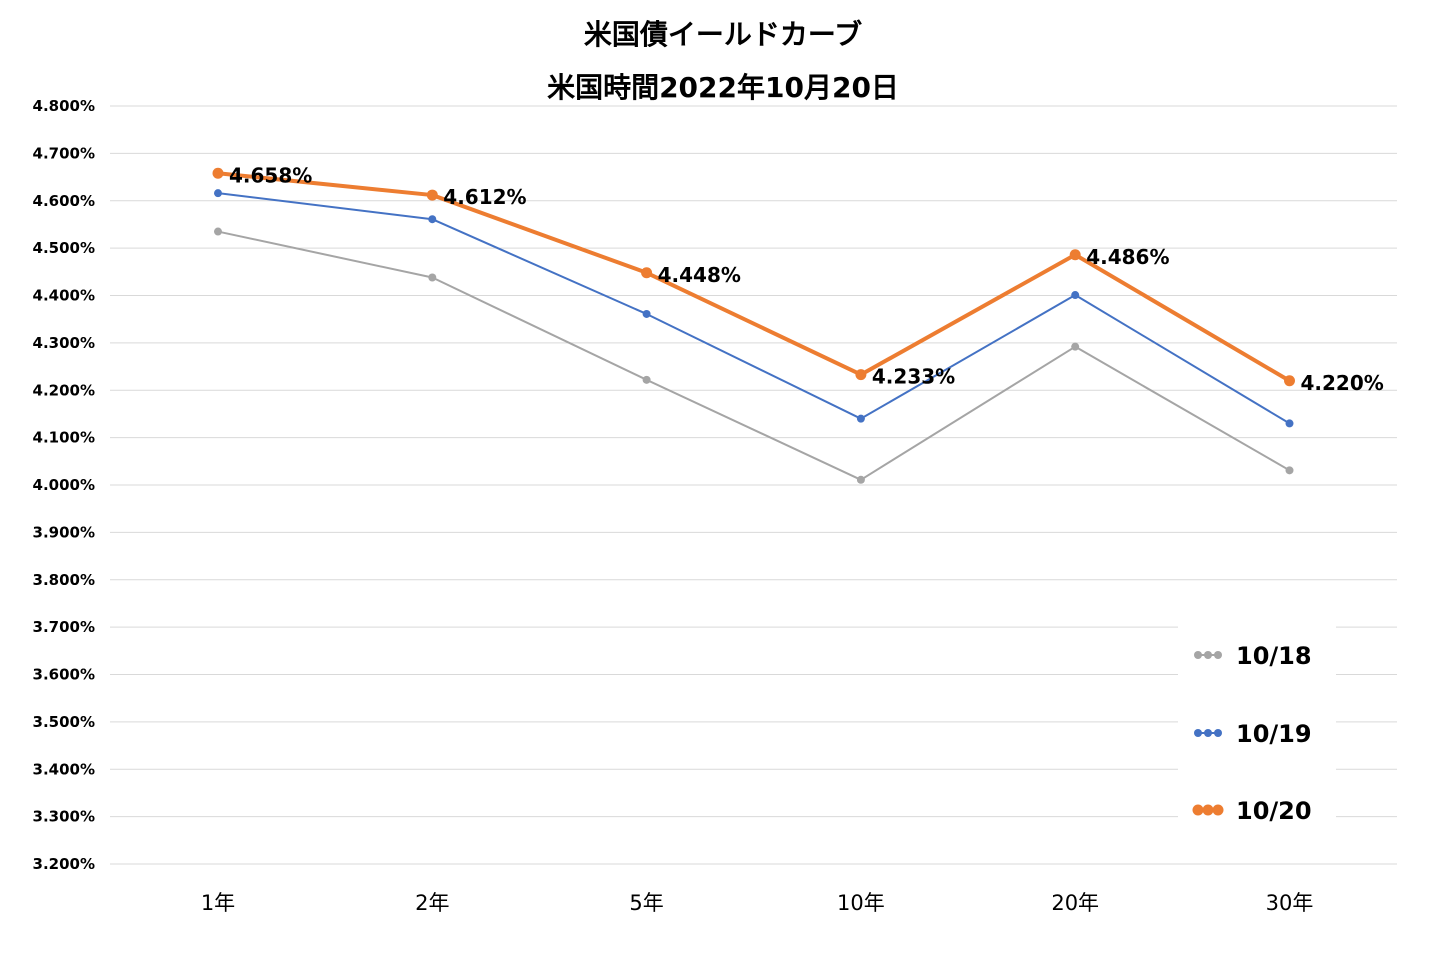 The image size is (1446, 965). Describe the element at coordinates (723, 34) in the screenshot. I see `chart-title-line-1: 米国債イールドカーブ` at that location.